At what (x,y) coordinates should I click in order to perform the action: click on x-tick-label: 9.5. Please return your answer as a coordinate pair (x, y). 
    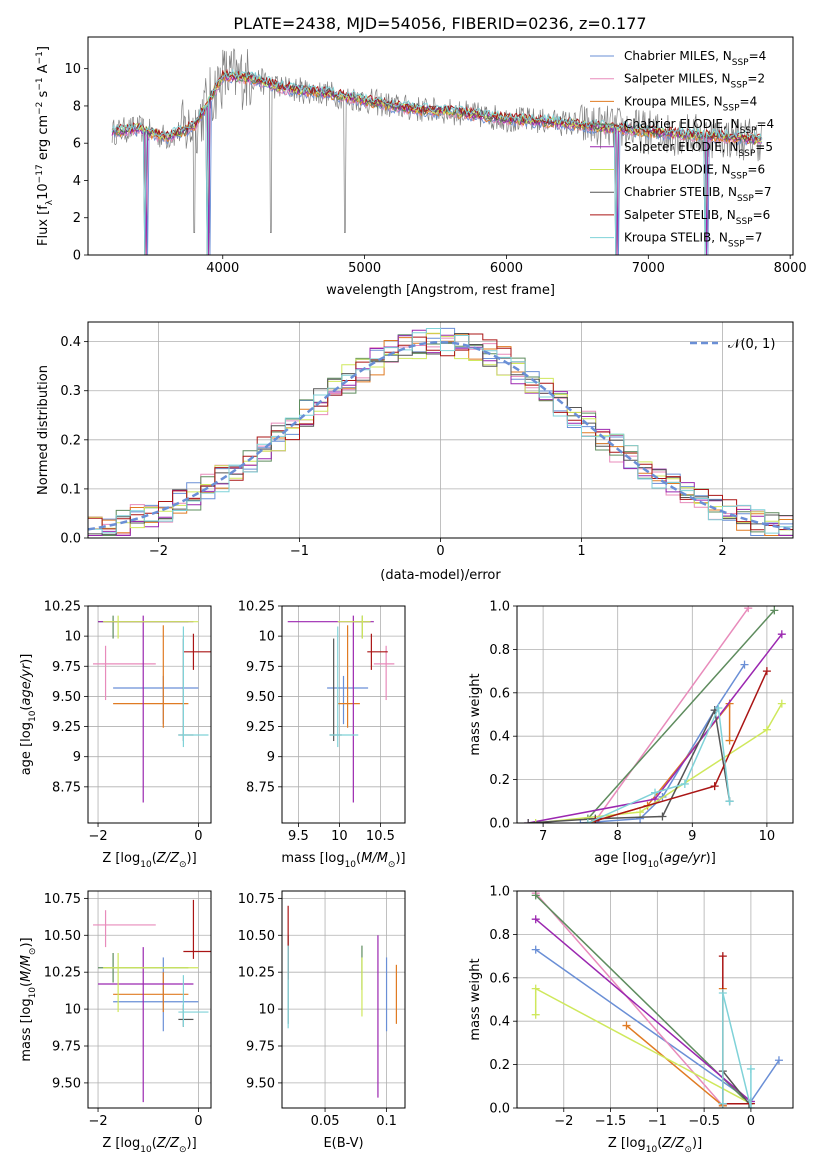
    Looking at the image, I should click on (298, 836).